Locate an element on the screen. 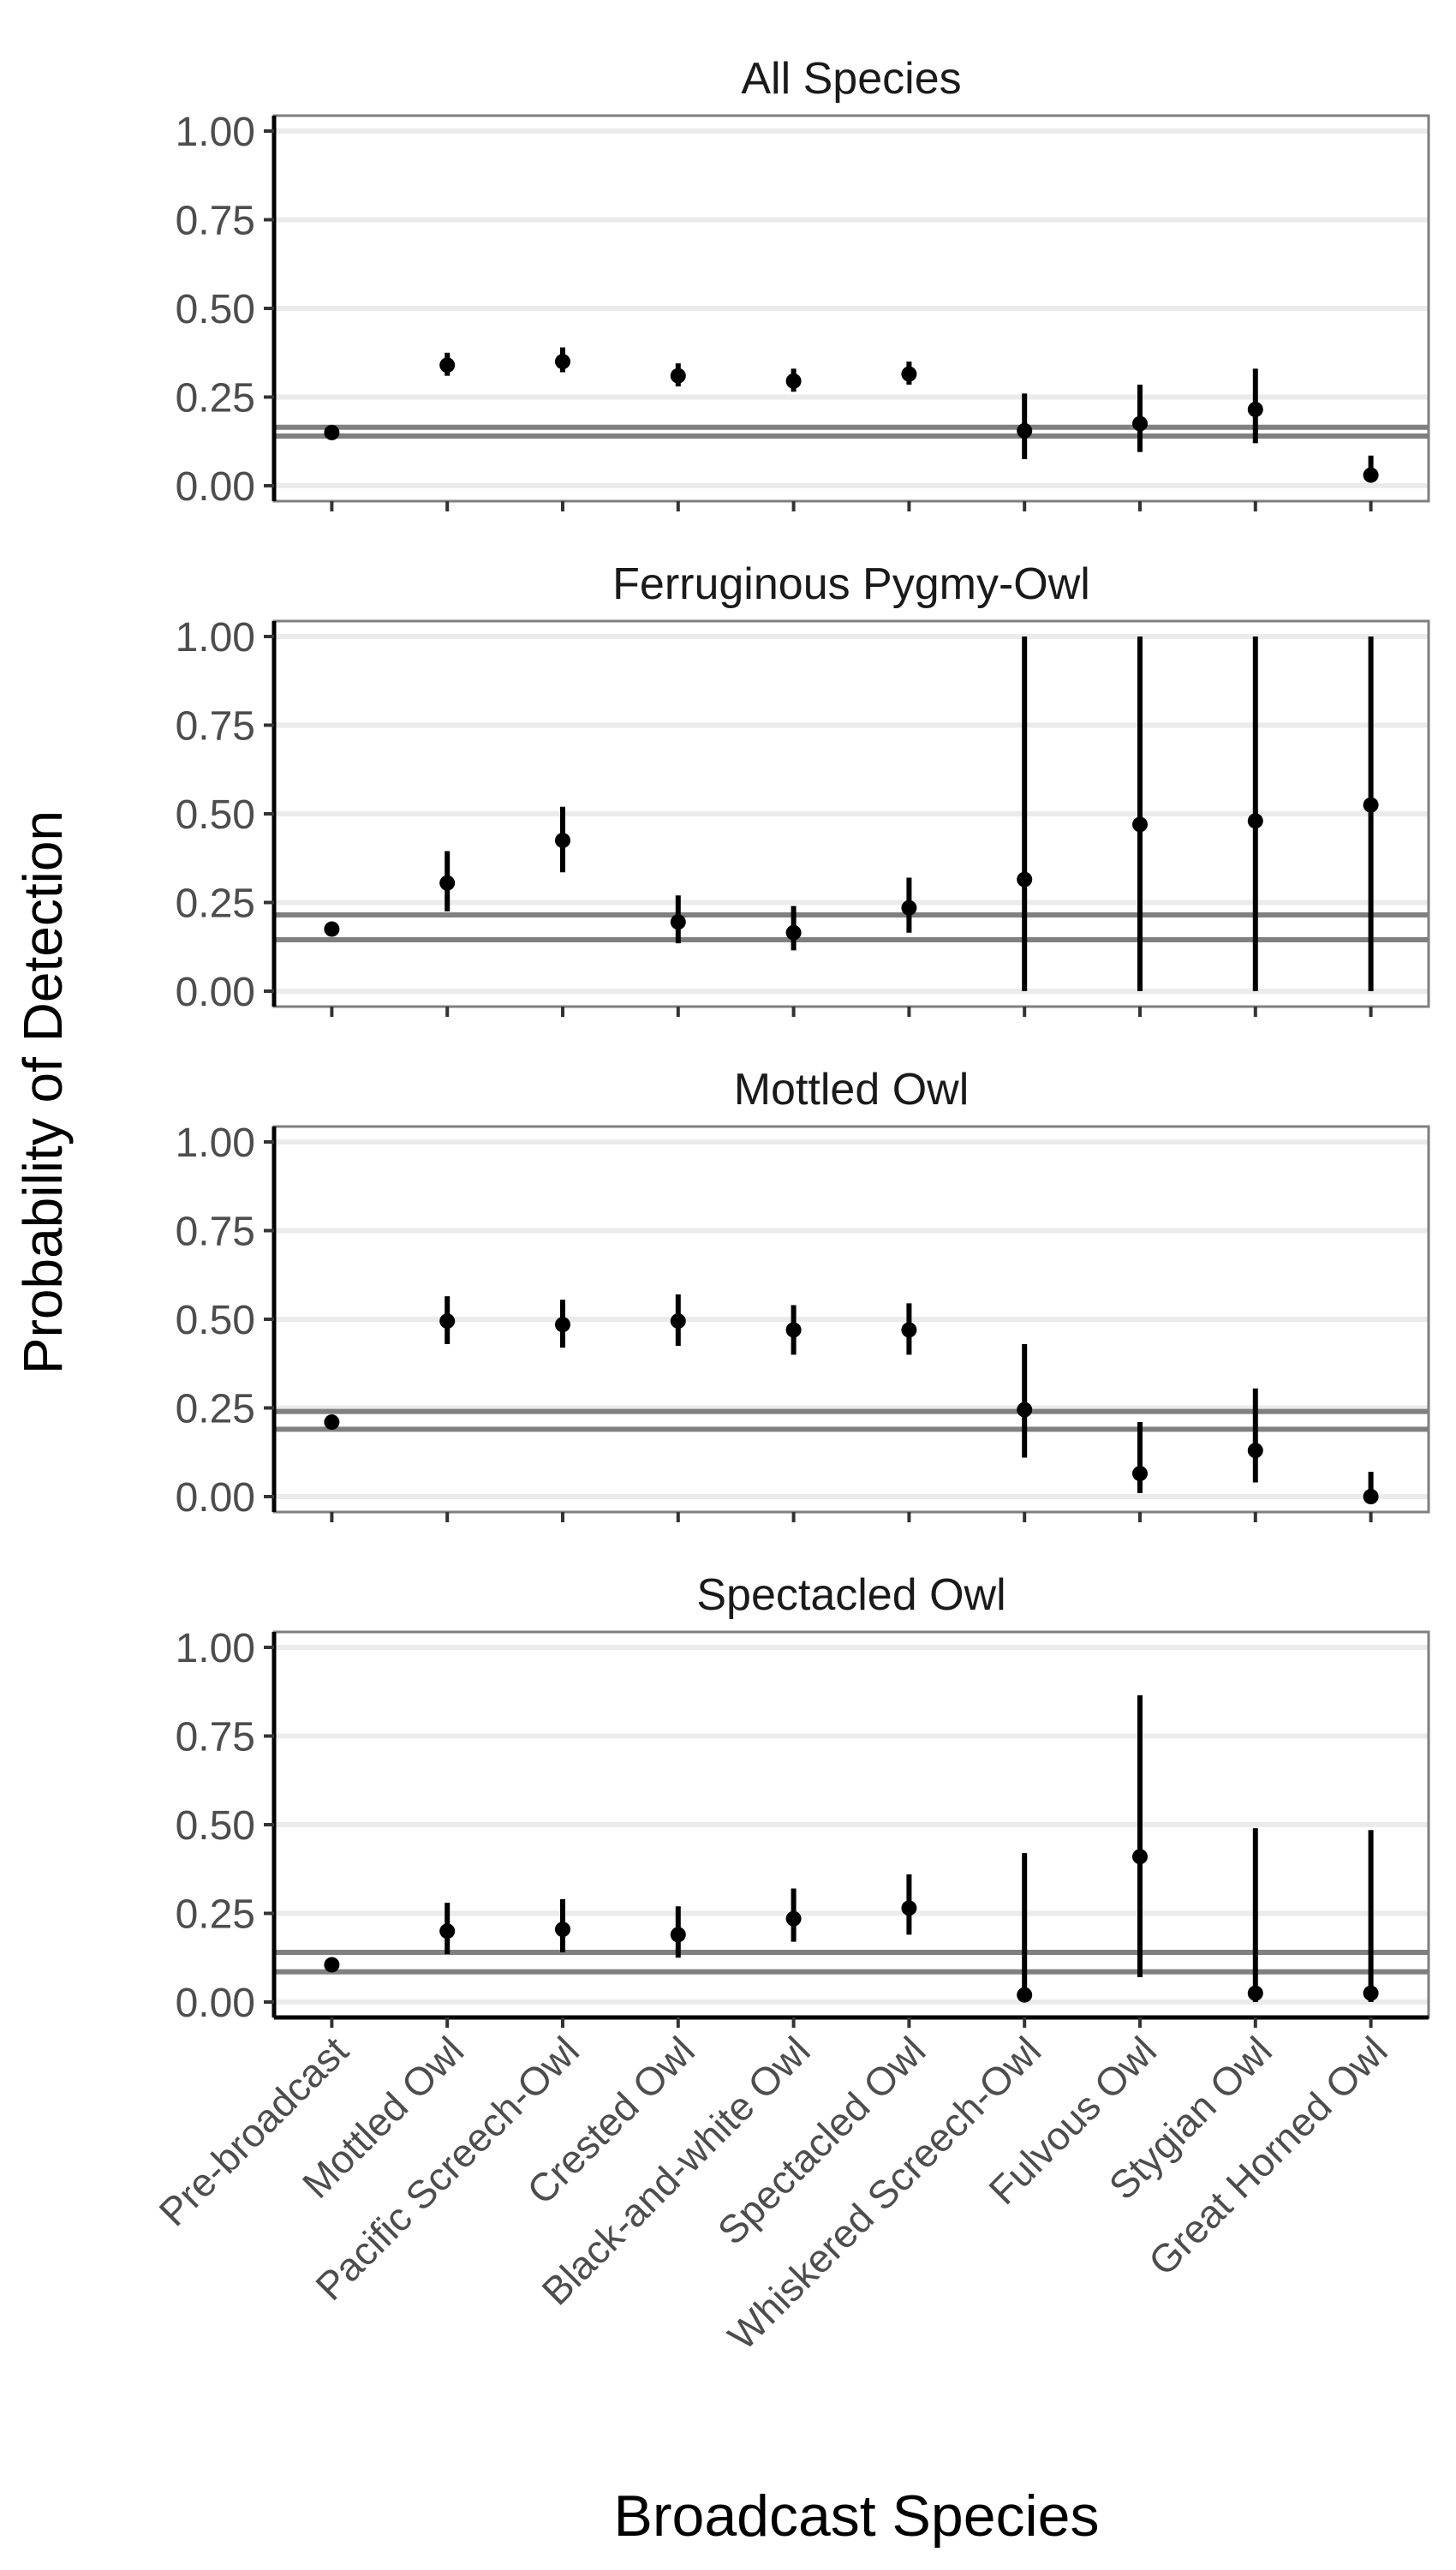  panel-title: Ferruginous Pygmy-Owl is located at coordinates (851, 584).